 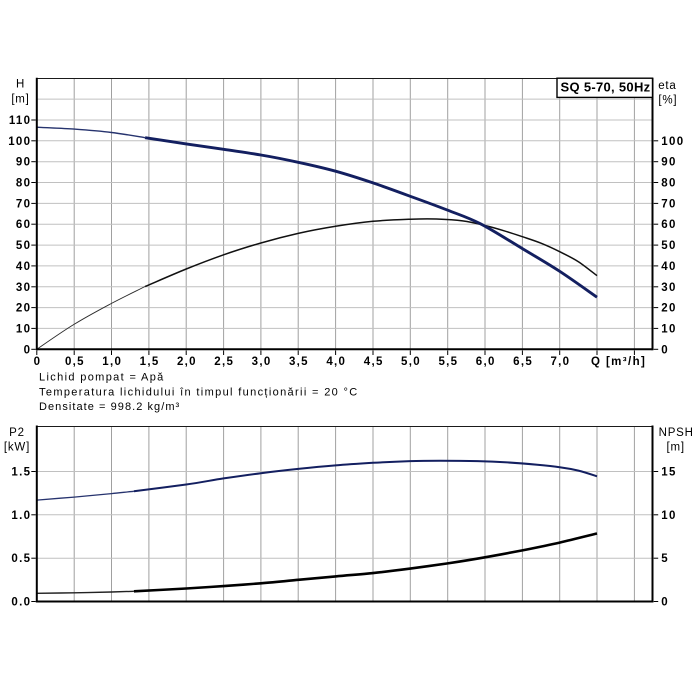 What do you see at coordinates (668, 473) in the screenshot?
I see `svg-text: 15` at bounding box center [668, 473].